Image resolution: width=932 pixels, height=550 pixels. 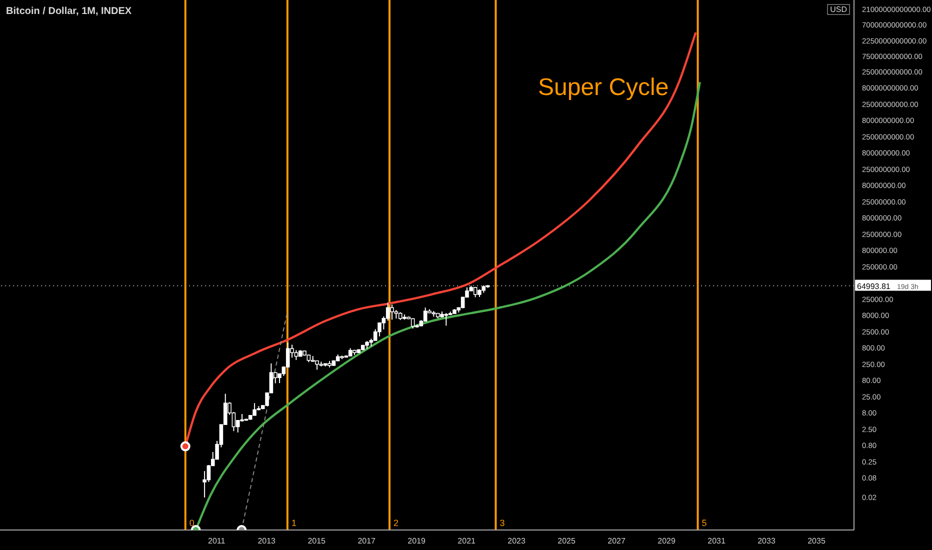 I want to click on x-tick-label: 2033, so click(x=767, y=541).